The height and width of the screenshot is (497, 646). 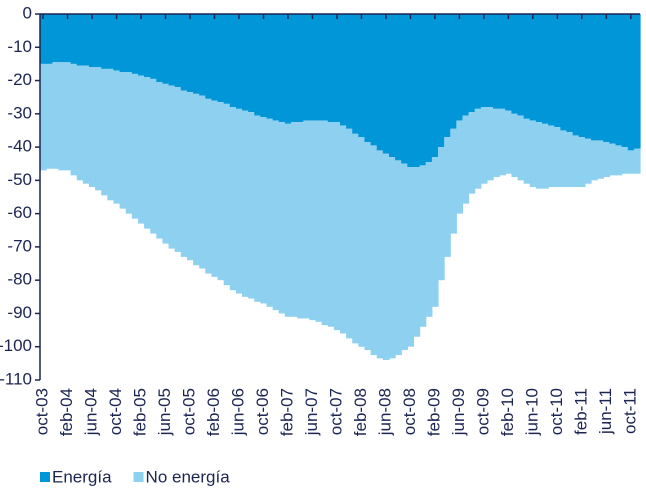 I want to click on x-tick-label: oct-03, so click(x=42, y=411).